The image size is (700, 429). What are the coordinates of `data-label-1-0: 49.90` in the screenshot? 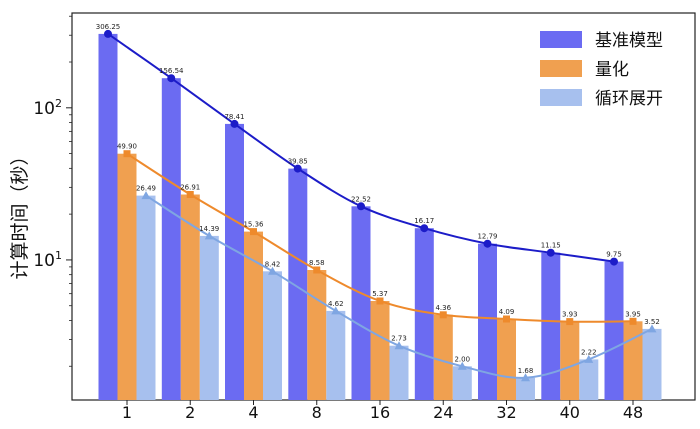 It's located at (127, 147).